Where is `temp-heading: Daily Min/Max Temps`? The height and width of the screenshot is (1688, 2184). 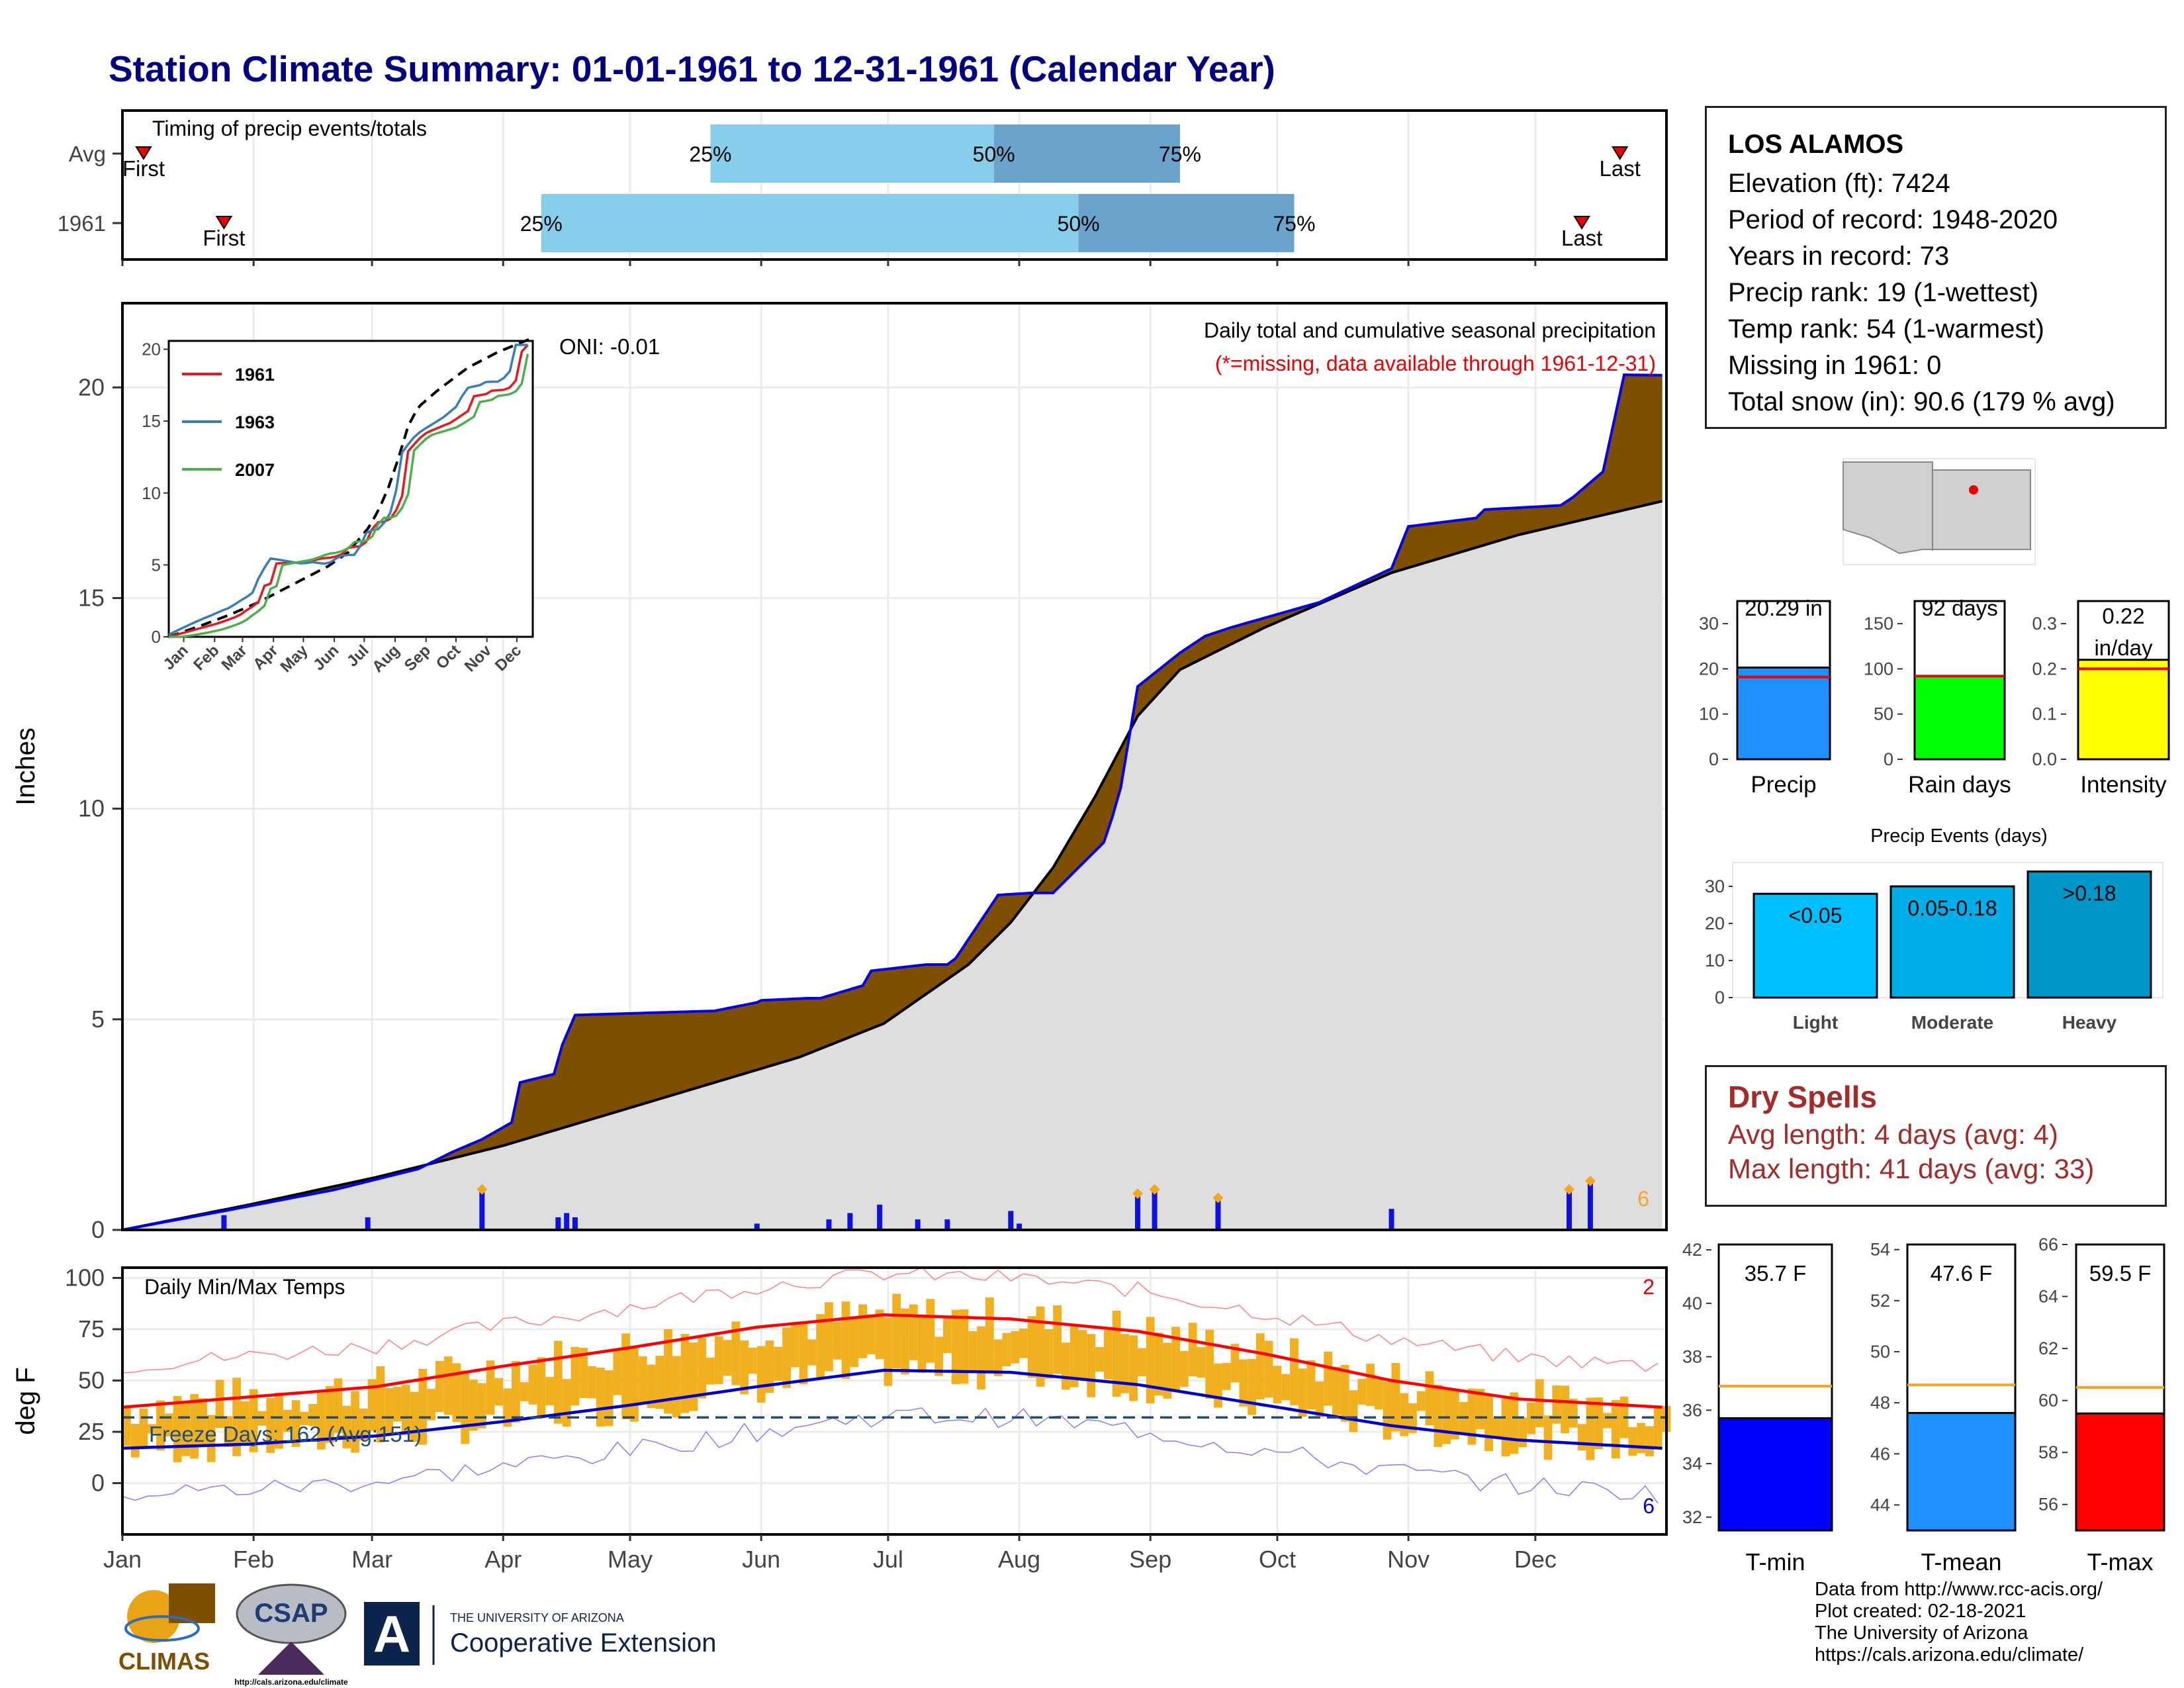 temp-heading: Daily Min/Max Temps is located at coordinates (245, 1287).